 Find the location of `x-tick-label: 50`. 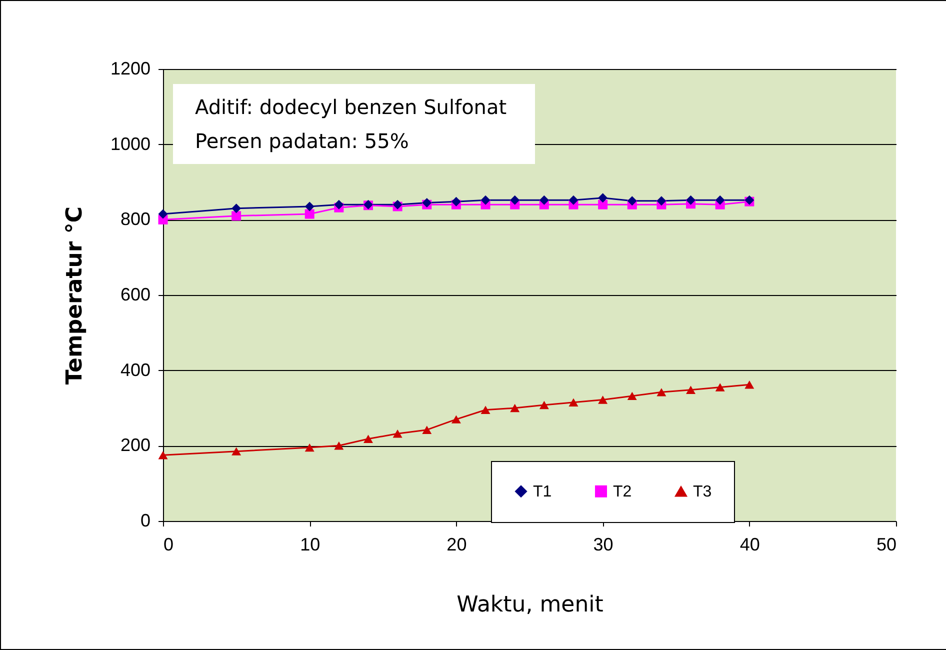

x-tick-label: 50 is located at coordinates (886, 544).